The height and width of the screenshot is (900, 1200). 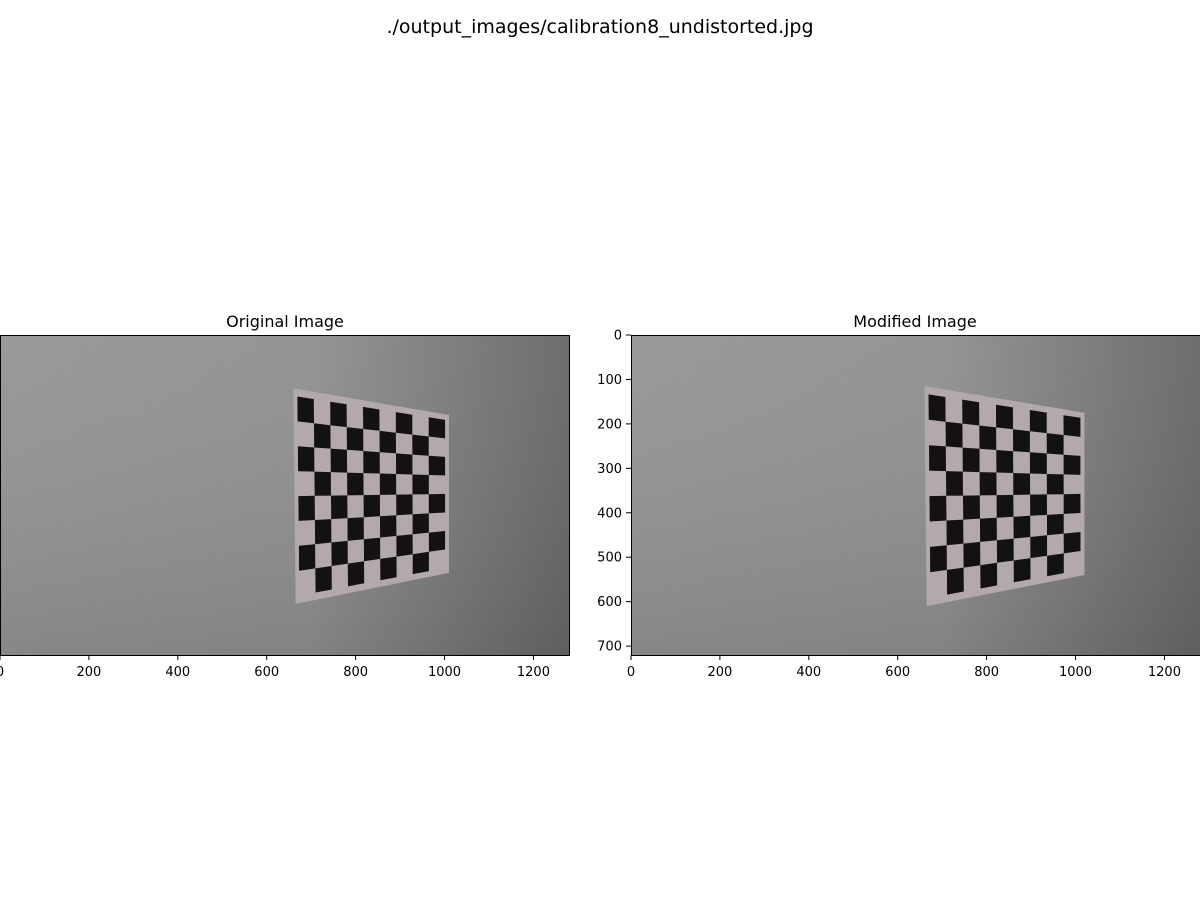 What do you see at coordinates (609, 647) in the screenshot?
I see `y-tick-label: 700` at bounding box center [609, 647].